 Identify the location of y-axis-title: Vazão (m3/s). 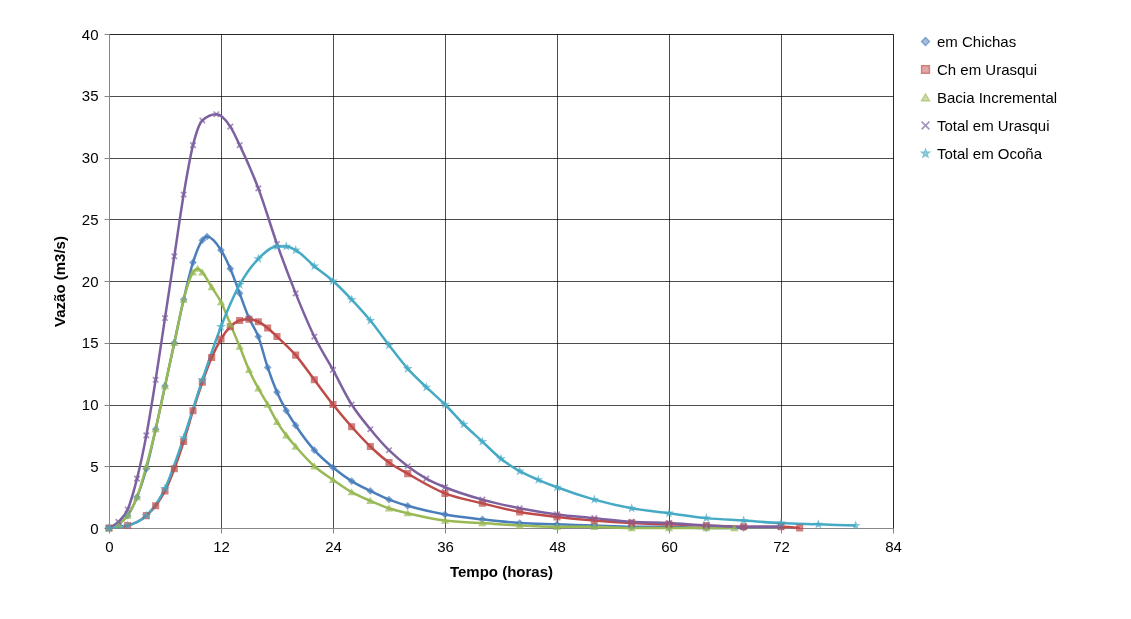
(59, 281).